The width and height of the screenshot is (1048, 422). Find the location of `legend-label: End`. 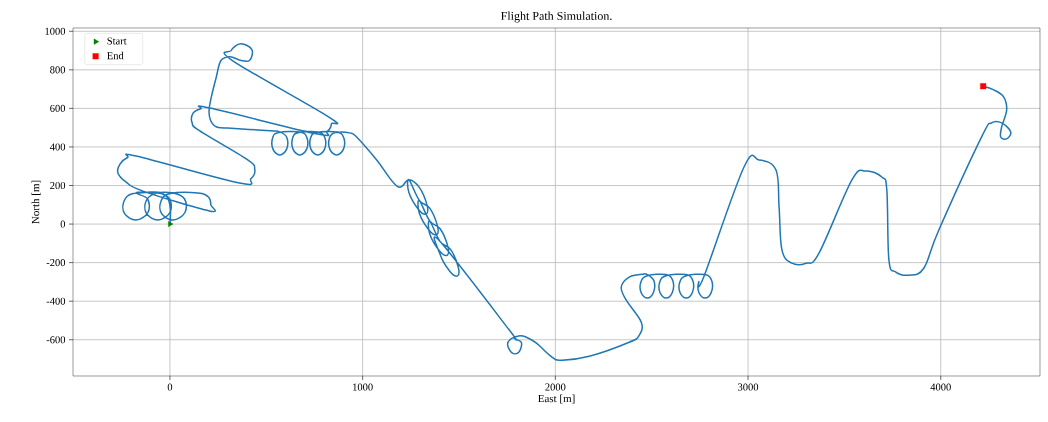

legend-label: End is located at coordinates (115, 55).